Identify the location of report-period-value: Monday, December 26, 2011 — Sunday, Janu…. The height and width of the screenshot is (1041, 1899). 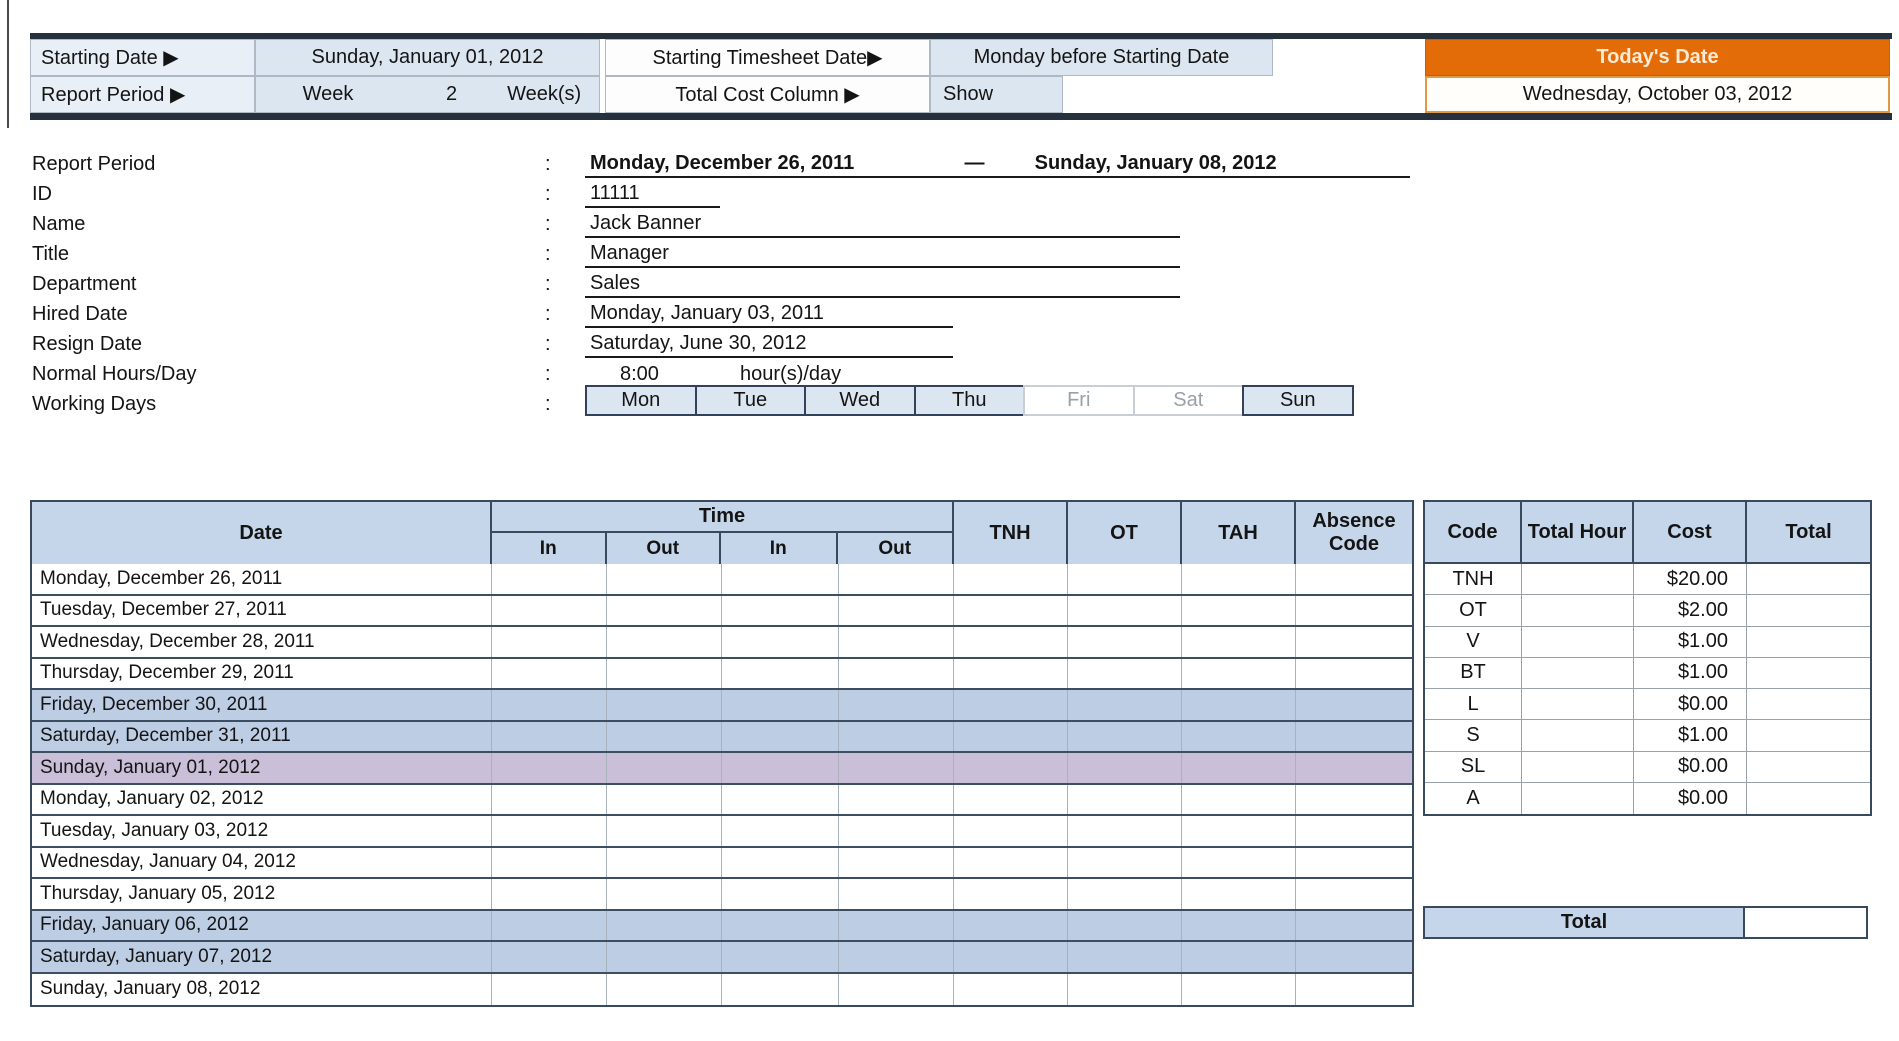
(997, 164).